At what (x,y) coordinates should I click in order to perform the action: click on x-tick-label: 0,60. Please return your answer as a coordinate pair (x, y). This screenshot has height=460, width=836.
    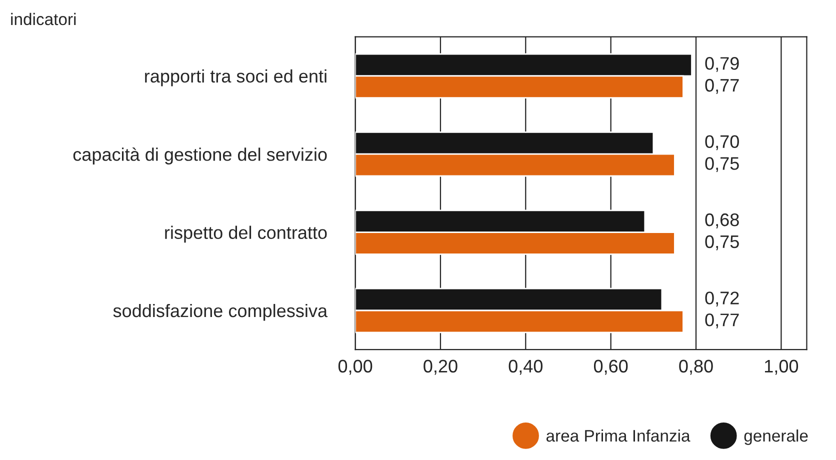
    Looking at the image, I should click on (611, 367).